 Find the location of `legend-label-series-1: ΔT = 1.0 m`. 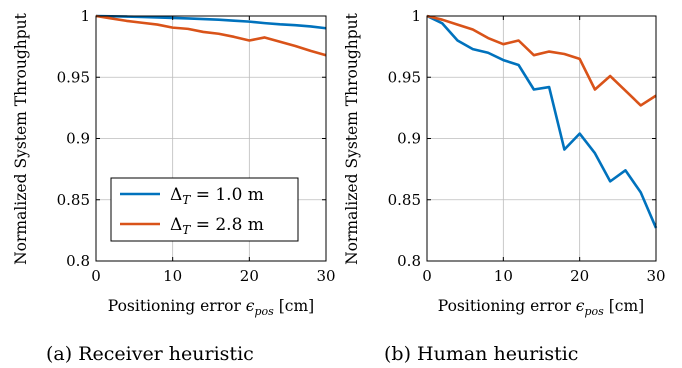

legend-label-series-1: ΔT = 1.0 m is located at coordinates (217, 196).